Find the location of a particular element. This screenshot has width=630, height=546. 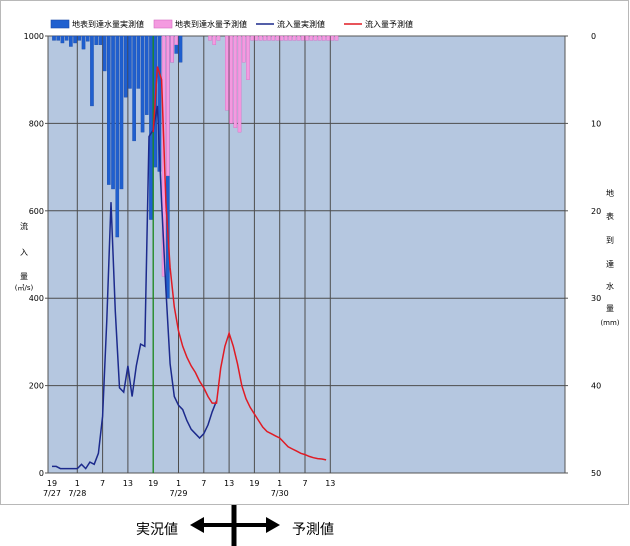

legend-label: 地表到達水量予測値 is located at coordinates (211, 24).